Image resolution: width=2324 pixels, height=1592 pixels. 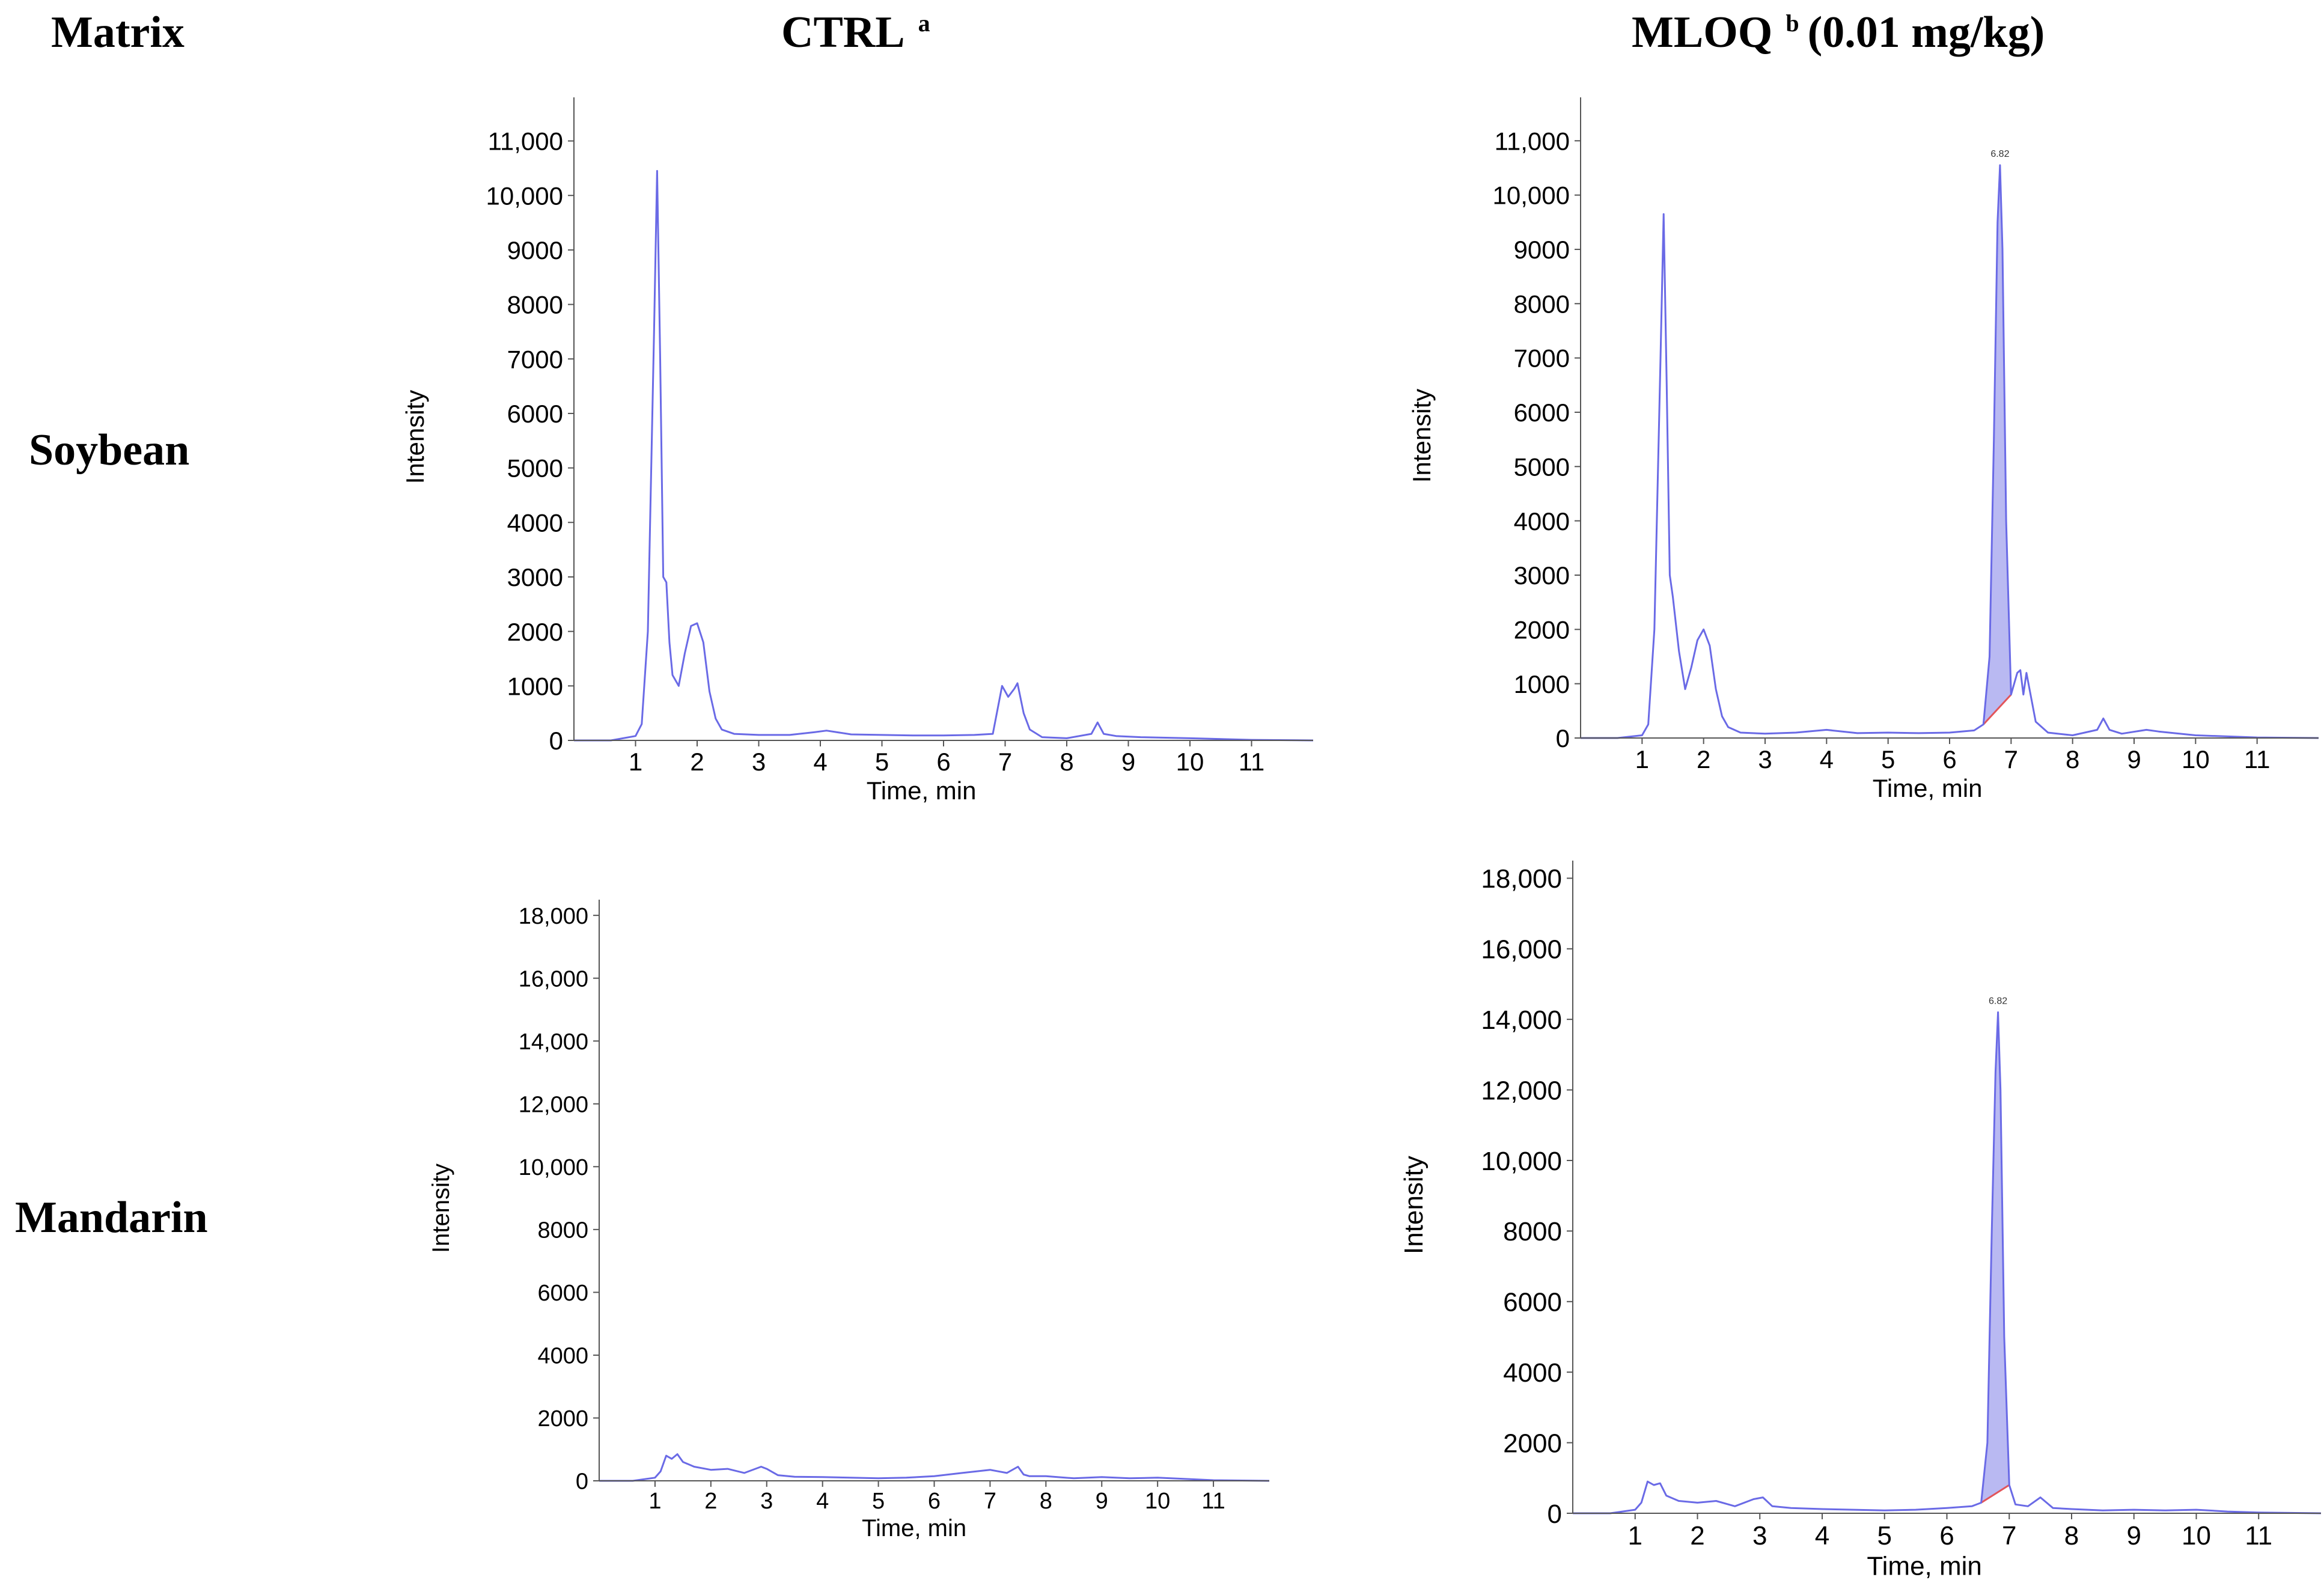 What do you see at coordinates (535, 250) in the screenshot?
I see `y-tick-label: 9000` at bounding box center [535, 250].